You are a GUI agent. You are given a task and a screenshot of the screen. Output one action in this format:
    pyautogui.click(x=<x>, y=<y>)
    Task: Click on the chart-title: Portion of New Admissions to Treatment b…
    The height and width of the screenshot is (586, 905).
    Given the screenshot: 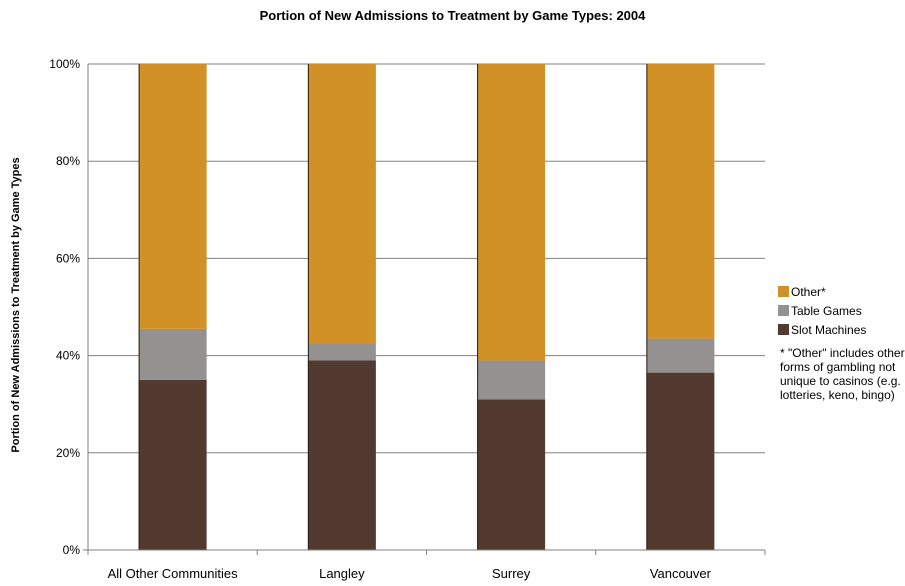 What is the action you would take?
    pyautogui.click(x=452, y=15)
    